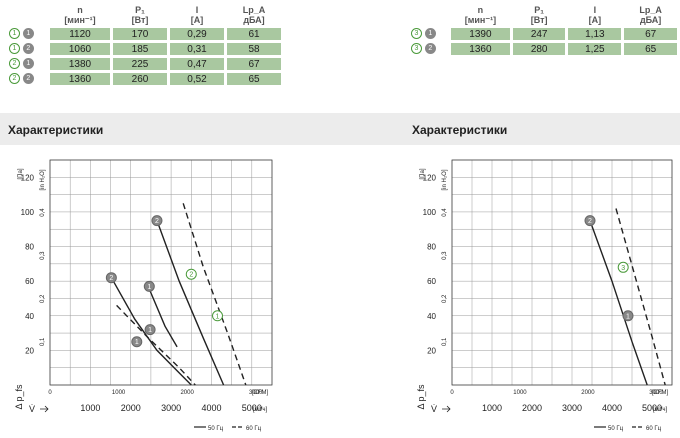 The image size is (680, 438). Describe the element at coordinates (19, 397) in the screenshot. I see `y-axis-label: Δ p_fs` at that location.